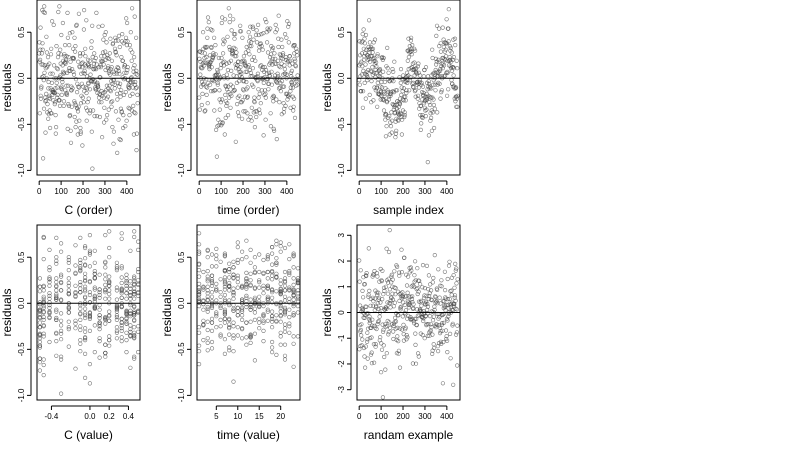 The image size is (800, 450). Describe the element at coordinates (52, 416) in the screenshot. I see `x-tick-label: -0.4` at that location.